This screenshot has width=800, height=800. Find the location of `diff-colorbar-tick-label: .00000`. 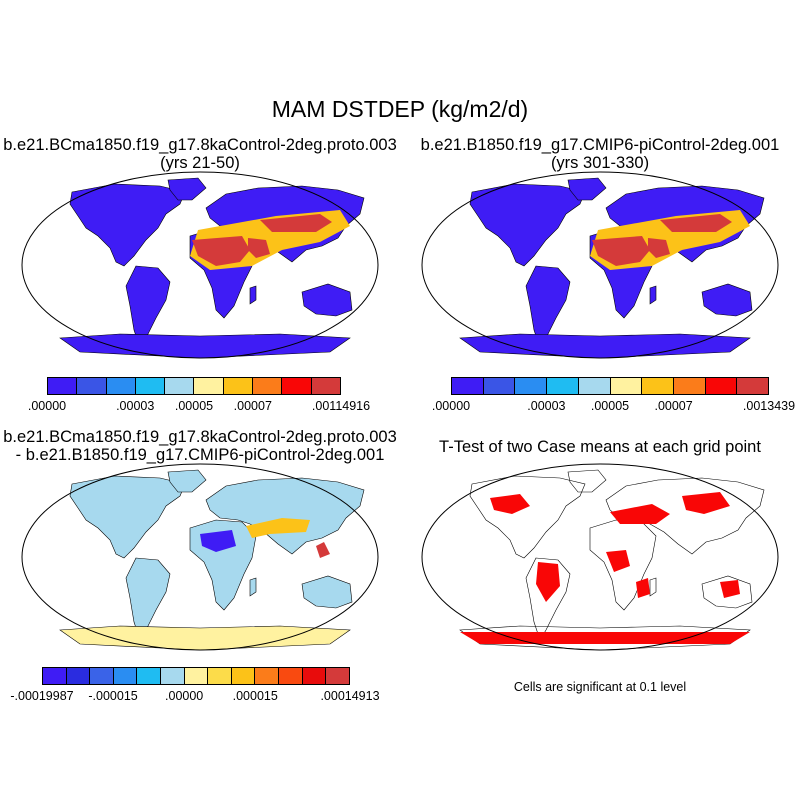

diff-colorbar-tick-label: .00000 is located at coordinates (184, 696).